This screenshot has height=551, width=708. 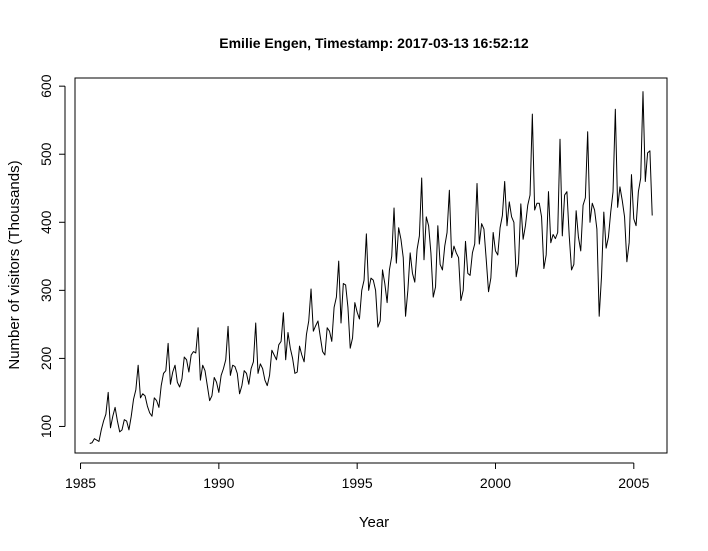 What do you see at coordinates (46, 290) in the screenshot?
I see `y-tick-label: 300` at bounding box center [46, 290].